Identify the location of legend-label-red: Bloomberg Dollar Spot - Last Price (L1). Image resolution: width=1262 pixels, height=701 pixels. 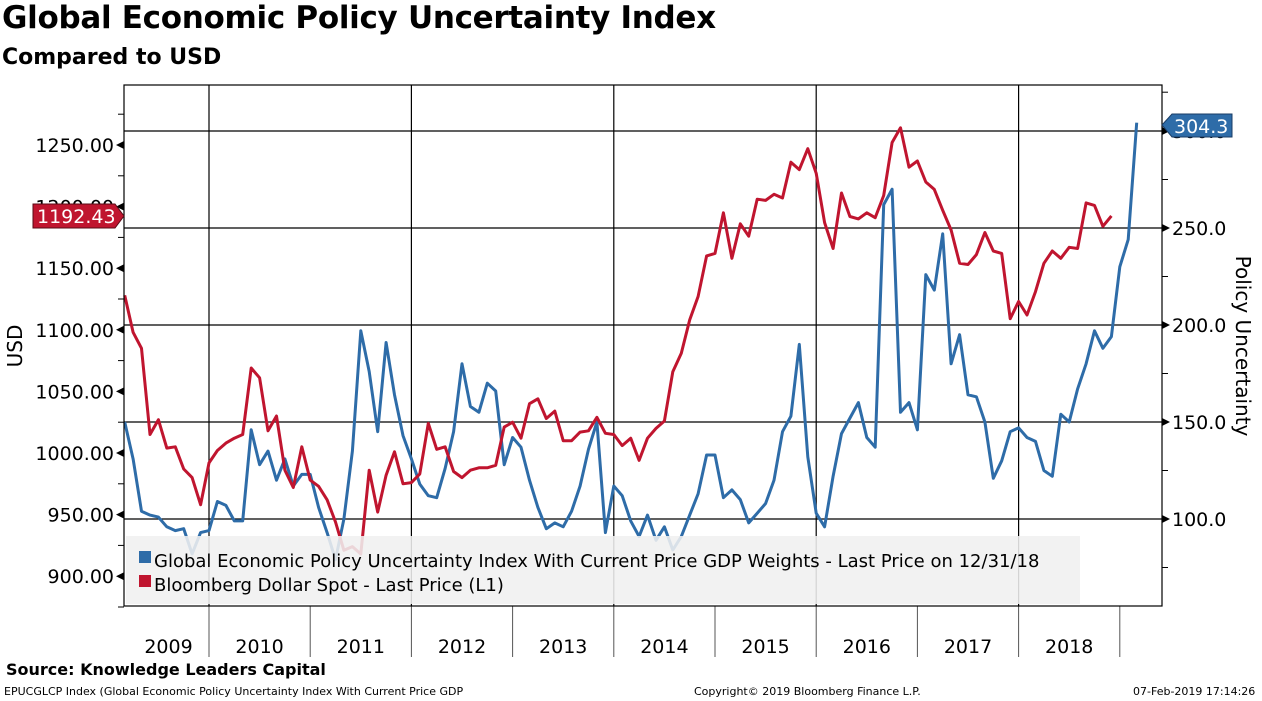
(329, 585).